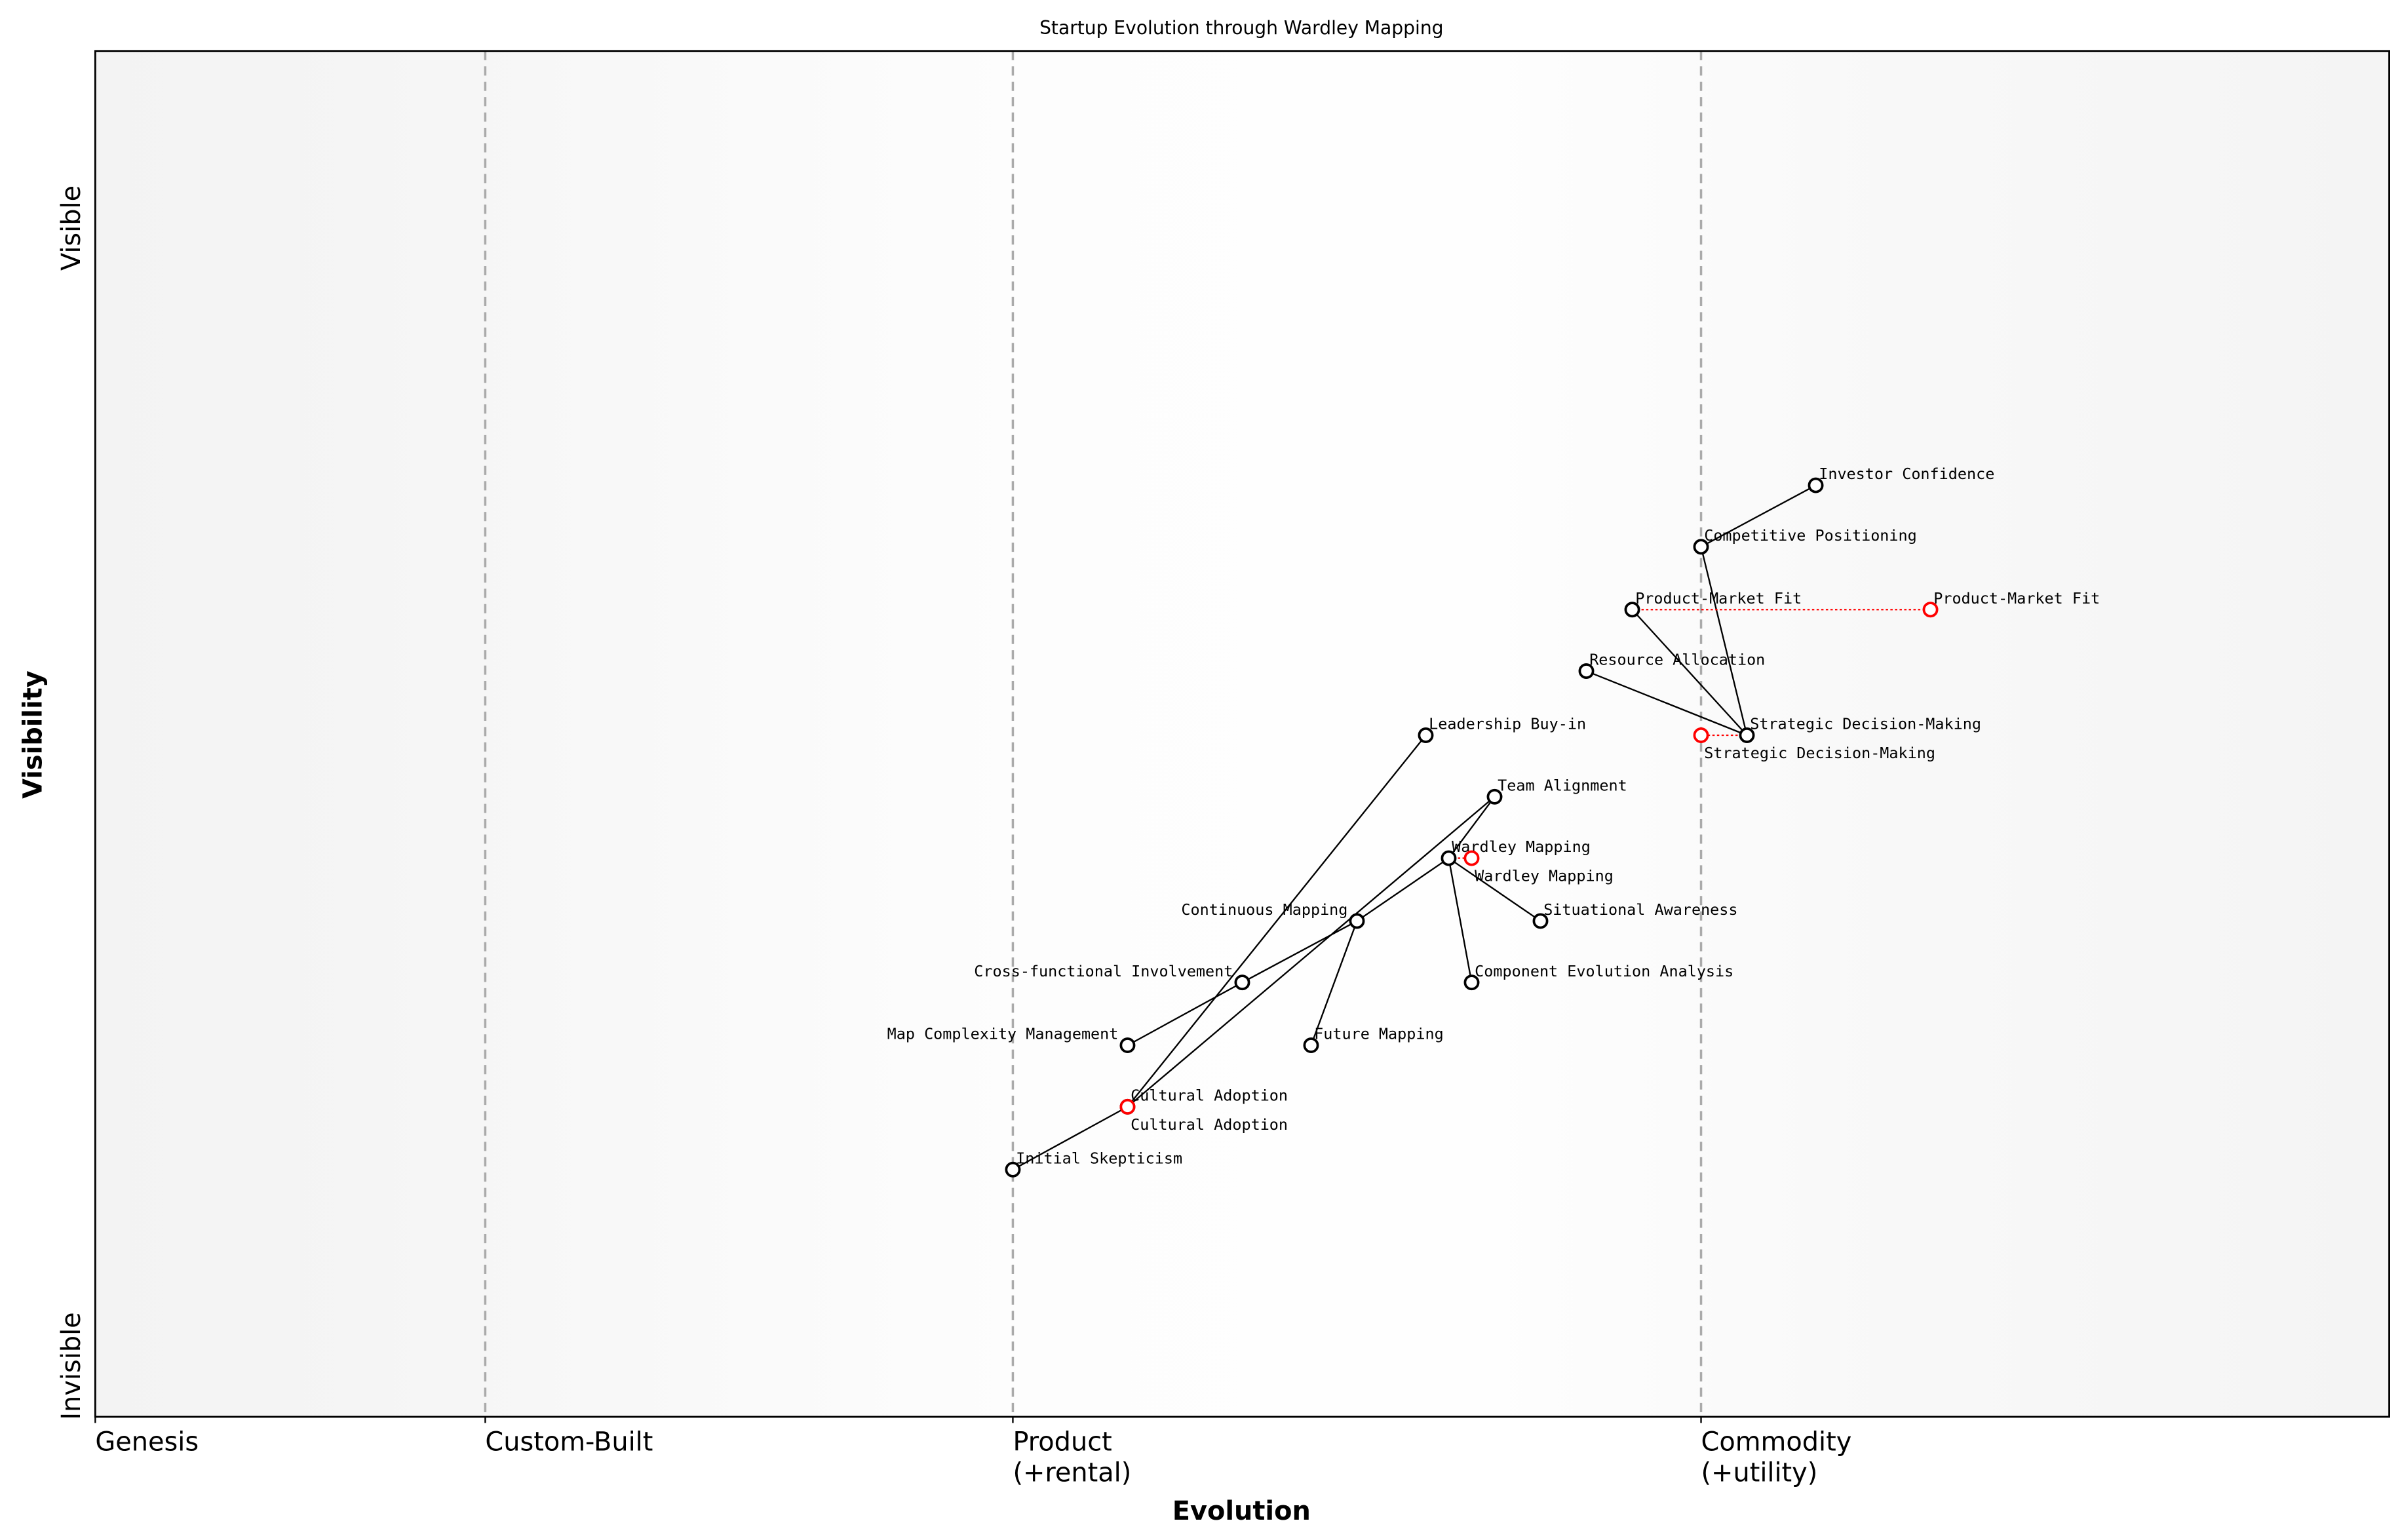 The height and width of the screenshot is (1540, 2400). I want to click on component-label: Situational Awareness, so click(1640, 909).